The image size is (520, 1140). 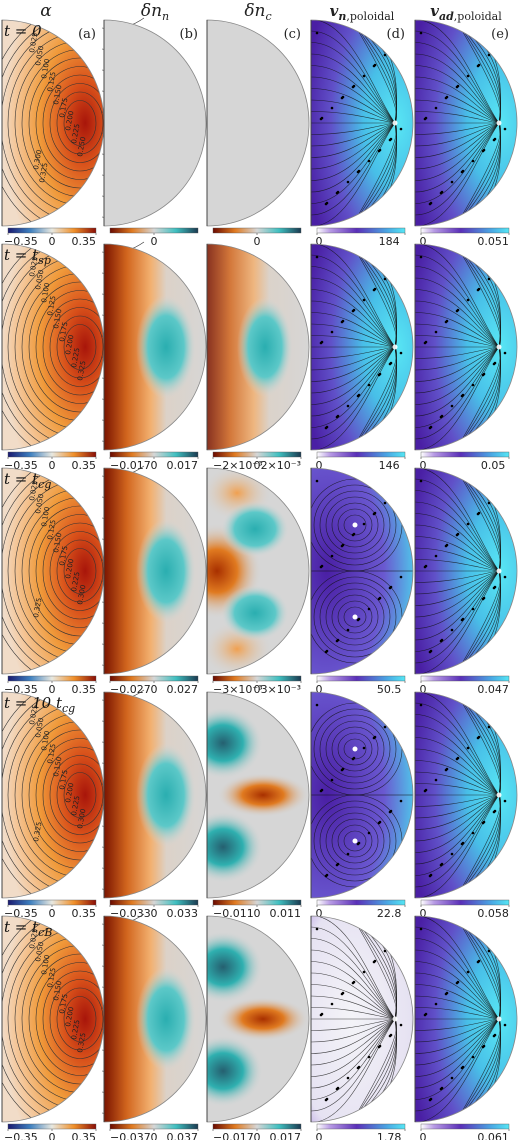 What do you see at coordinates (389, 689) in the screenshot?
I see `colorbar-tick: 50.5` at bounding box center [389, 689].